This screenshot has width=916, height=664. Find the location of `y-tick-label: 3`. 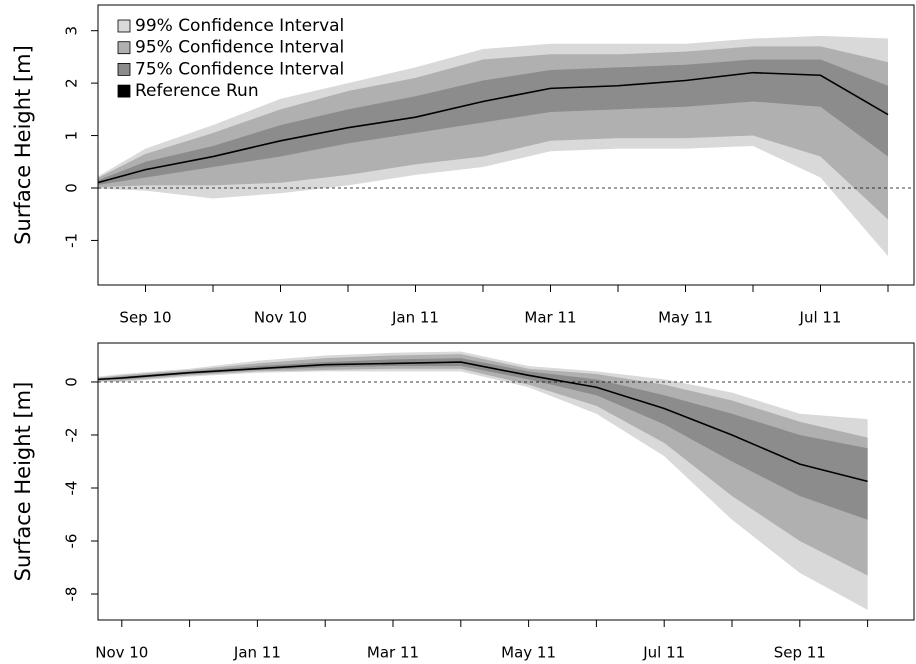

y-tick-label: 3 is located at coordinates (72, 31).